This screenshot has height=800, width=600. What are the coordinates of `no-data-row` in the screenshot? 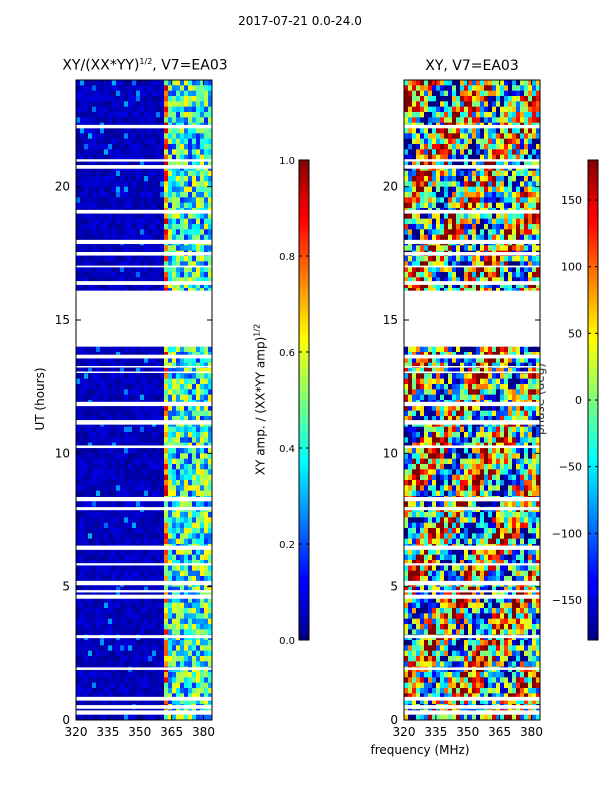 It's located at (144, 126).